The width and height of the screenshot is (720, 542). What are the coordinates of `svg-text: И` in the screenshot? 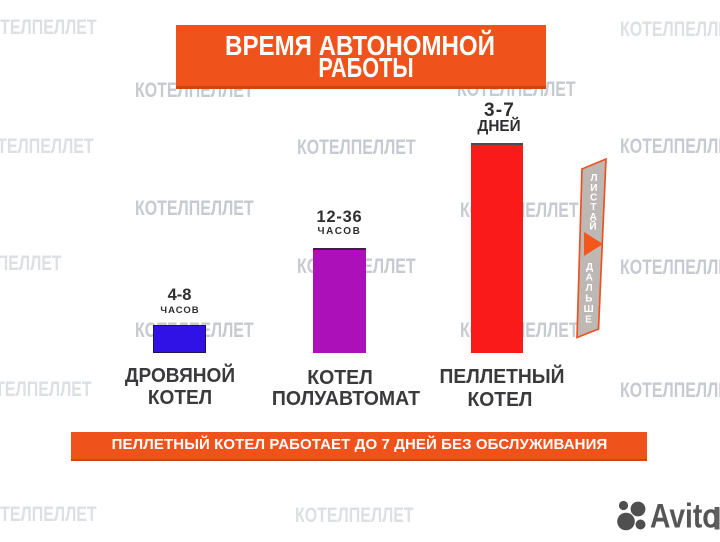 It's located at (593, 188).